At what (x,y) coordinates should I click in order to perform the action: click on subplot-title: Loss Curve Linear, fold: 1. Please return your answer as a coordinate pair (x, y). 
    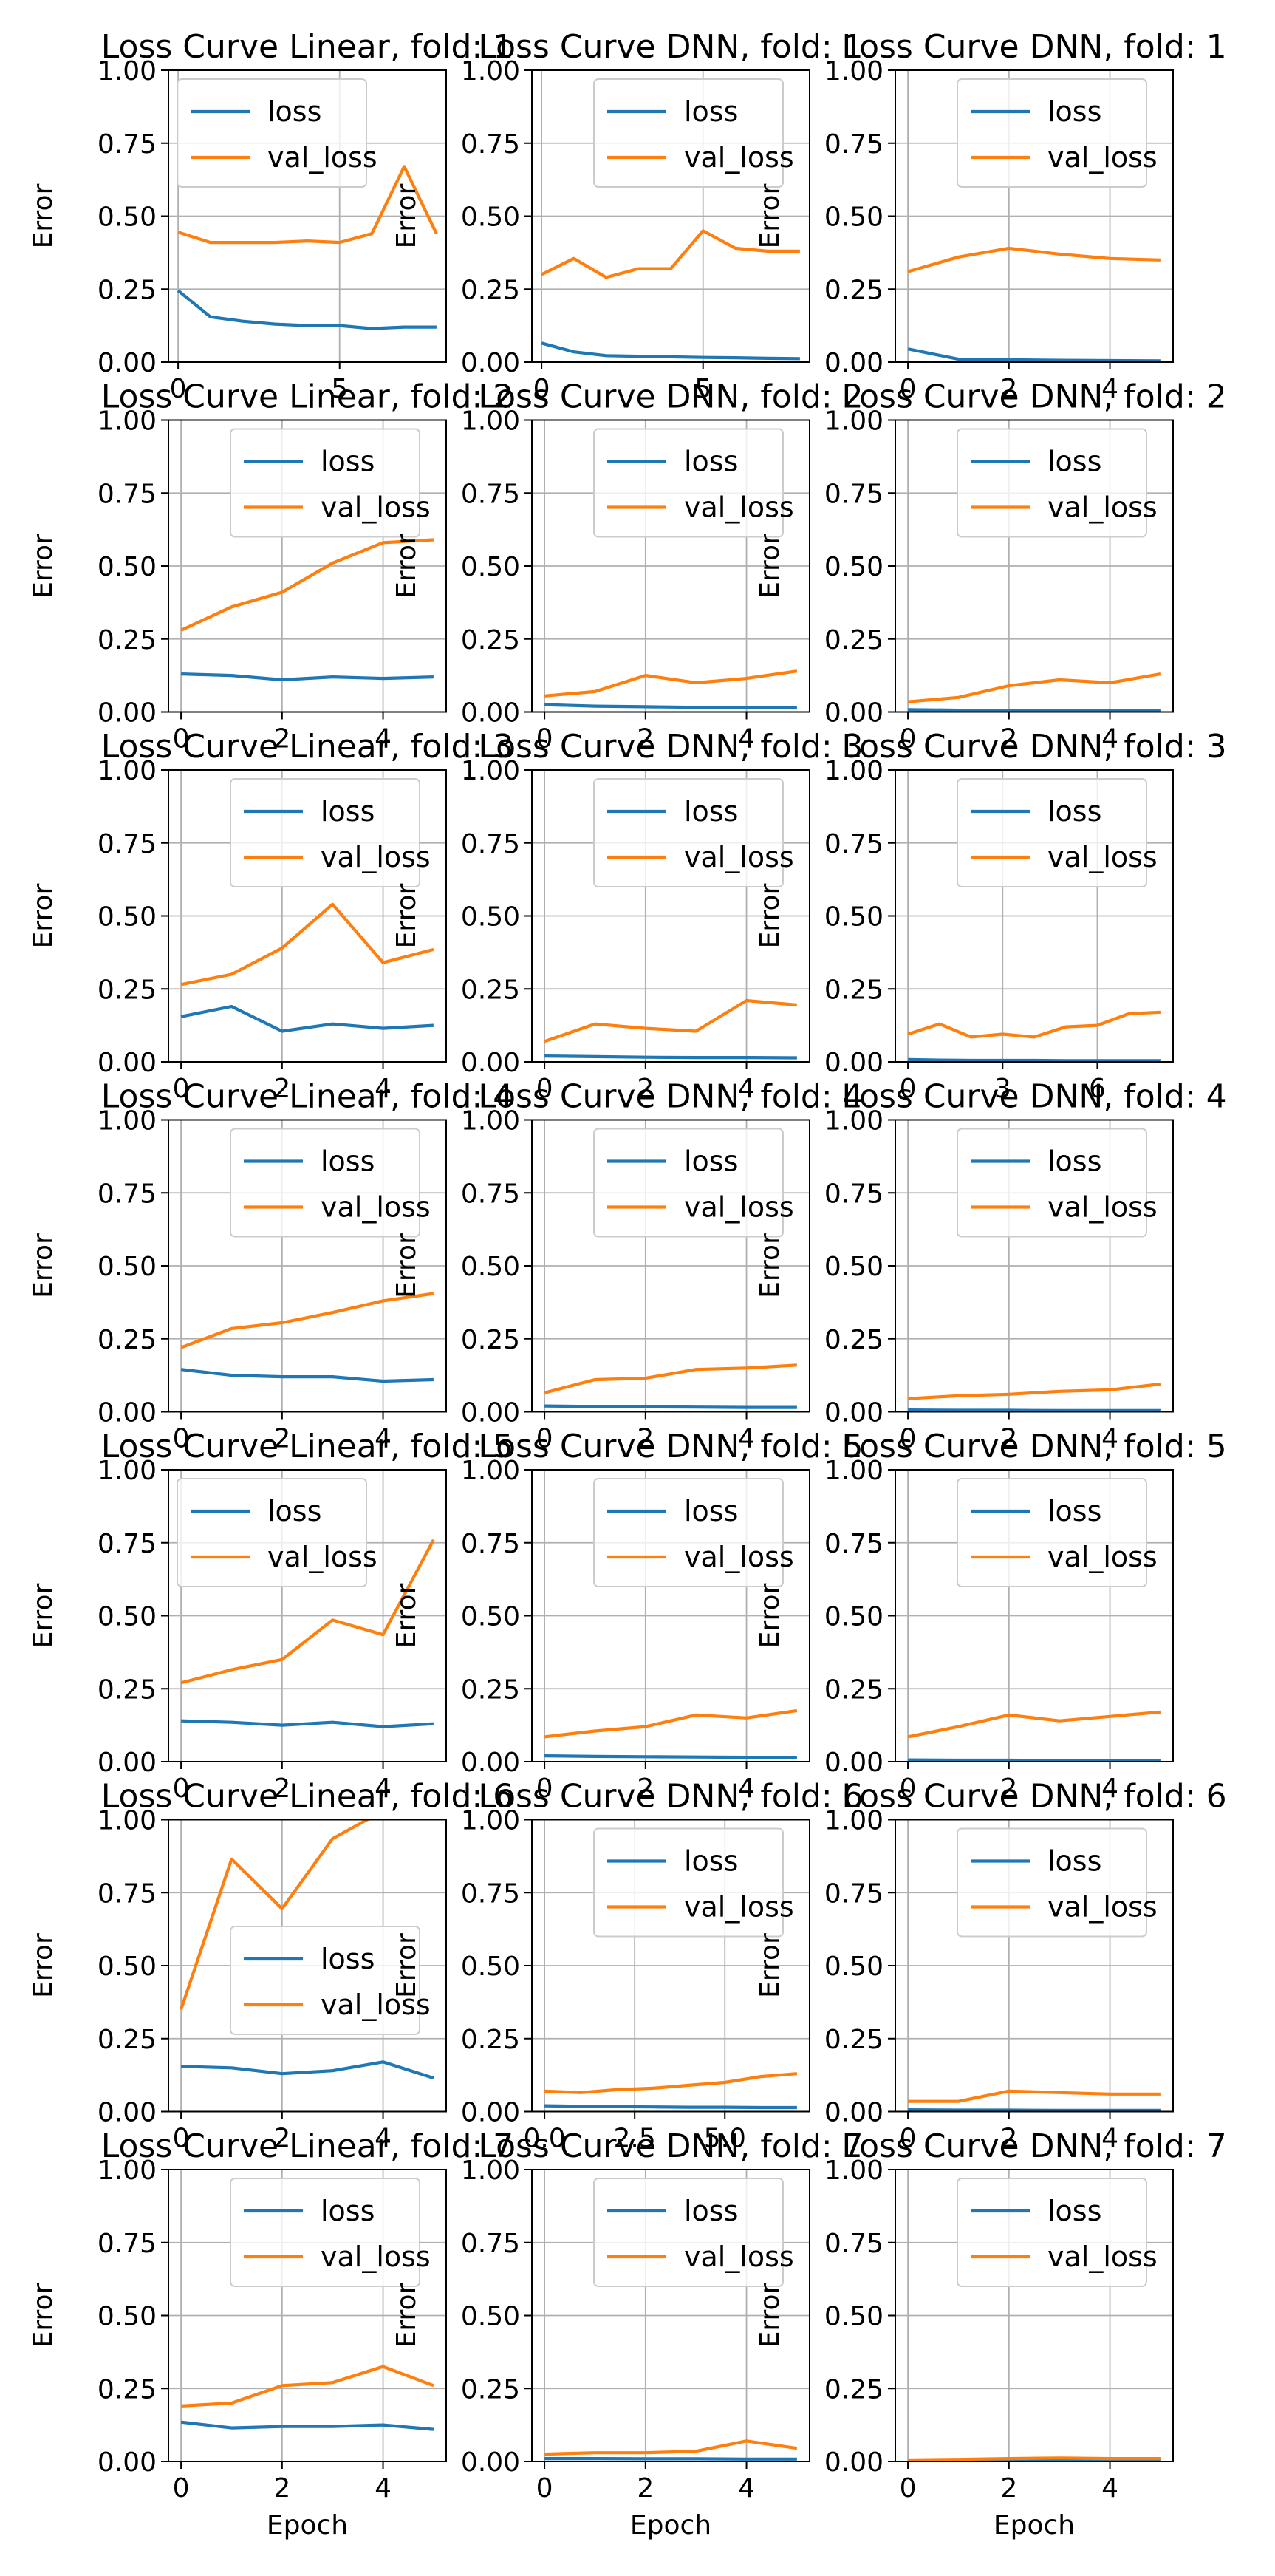
    Looking at the image, I should click on (307, 47).